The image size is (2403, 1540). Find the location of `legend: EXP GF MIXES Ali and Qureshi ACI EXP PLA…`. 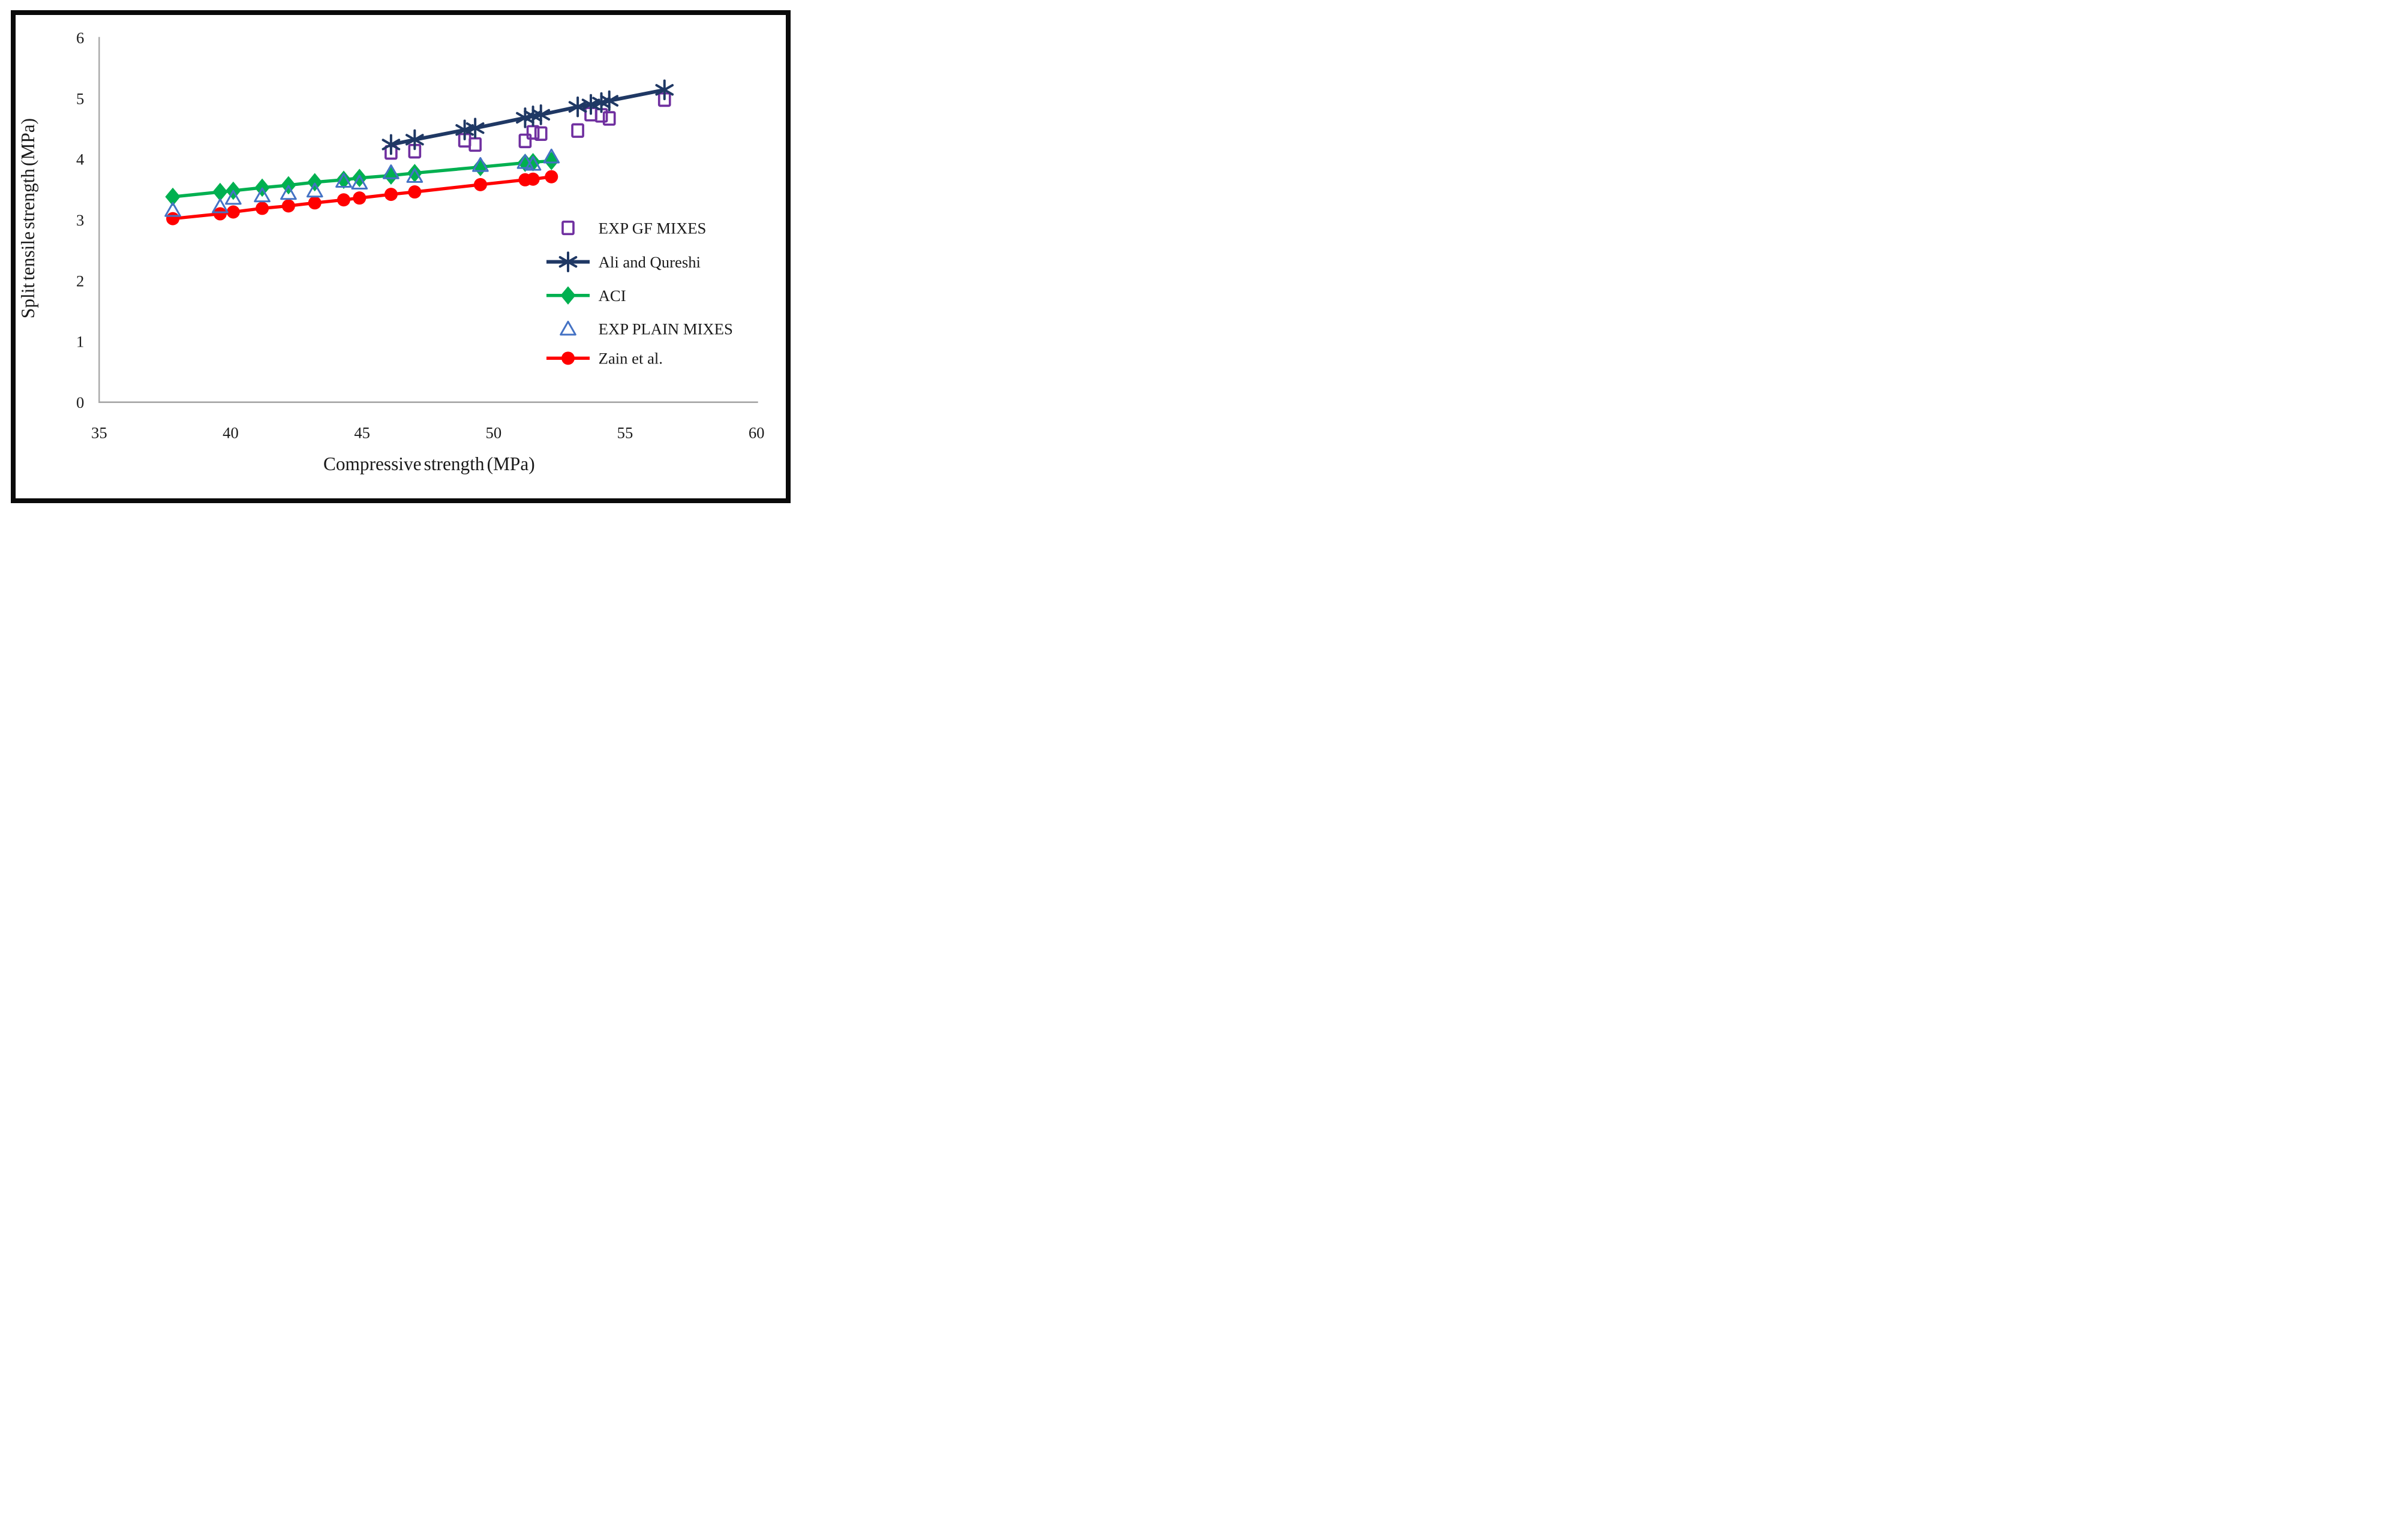

legend: EXP GF MIXES Ali and Qureshi ACI EXP PLA… is located at coordinates (639, 293).